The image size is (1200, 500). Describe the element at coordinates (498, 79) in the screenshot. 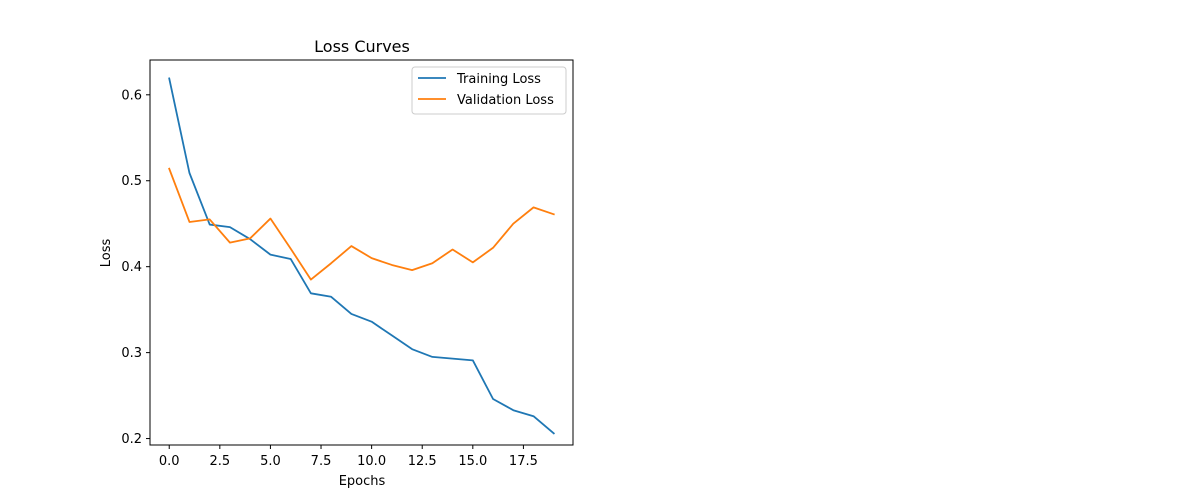

I see `legend-label-training-loss: Training Loss` at that location.